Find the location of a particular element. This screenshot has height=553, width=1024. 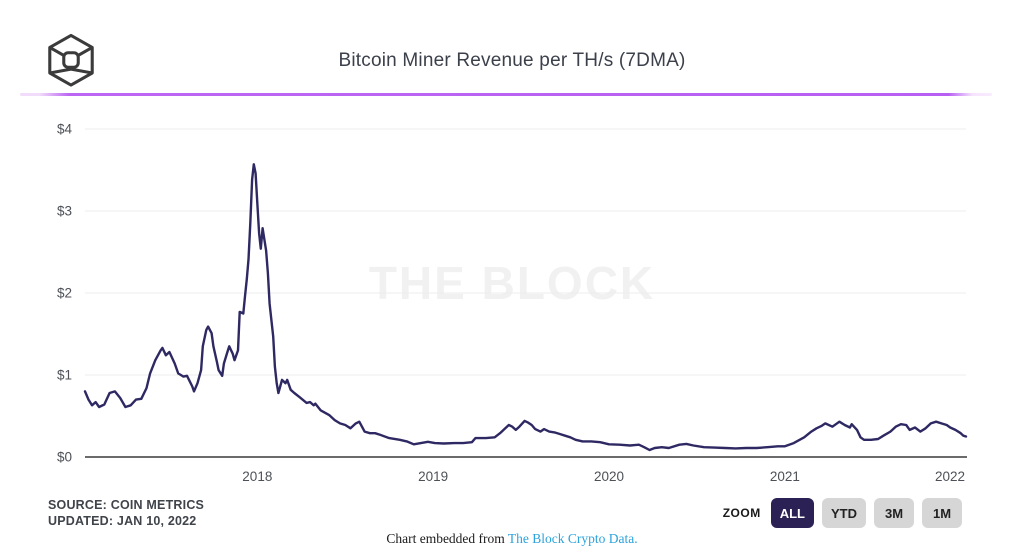

zoom-button-all: ALL is located at coordinates (792, 513).